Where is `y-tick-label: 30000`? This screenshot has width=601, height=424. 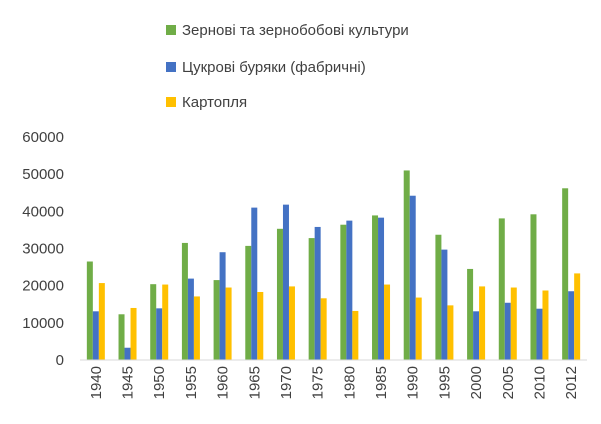
y-tick-label: 30000 is located at coordinates (43, 249).